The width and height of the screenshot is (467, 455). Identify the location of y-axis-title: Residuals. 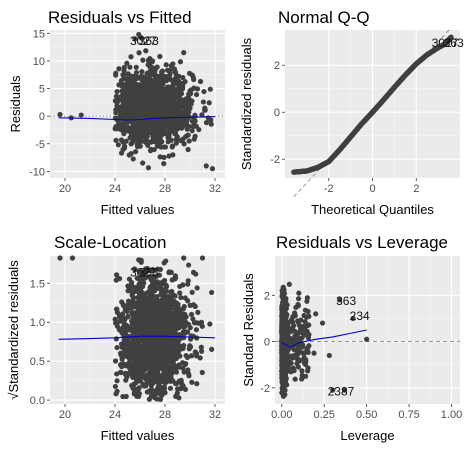
(15, 104).